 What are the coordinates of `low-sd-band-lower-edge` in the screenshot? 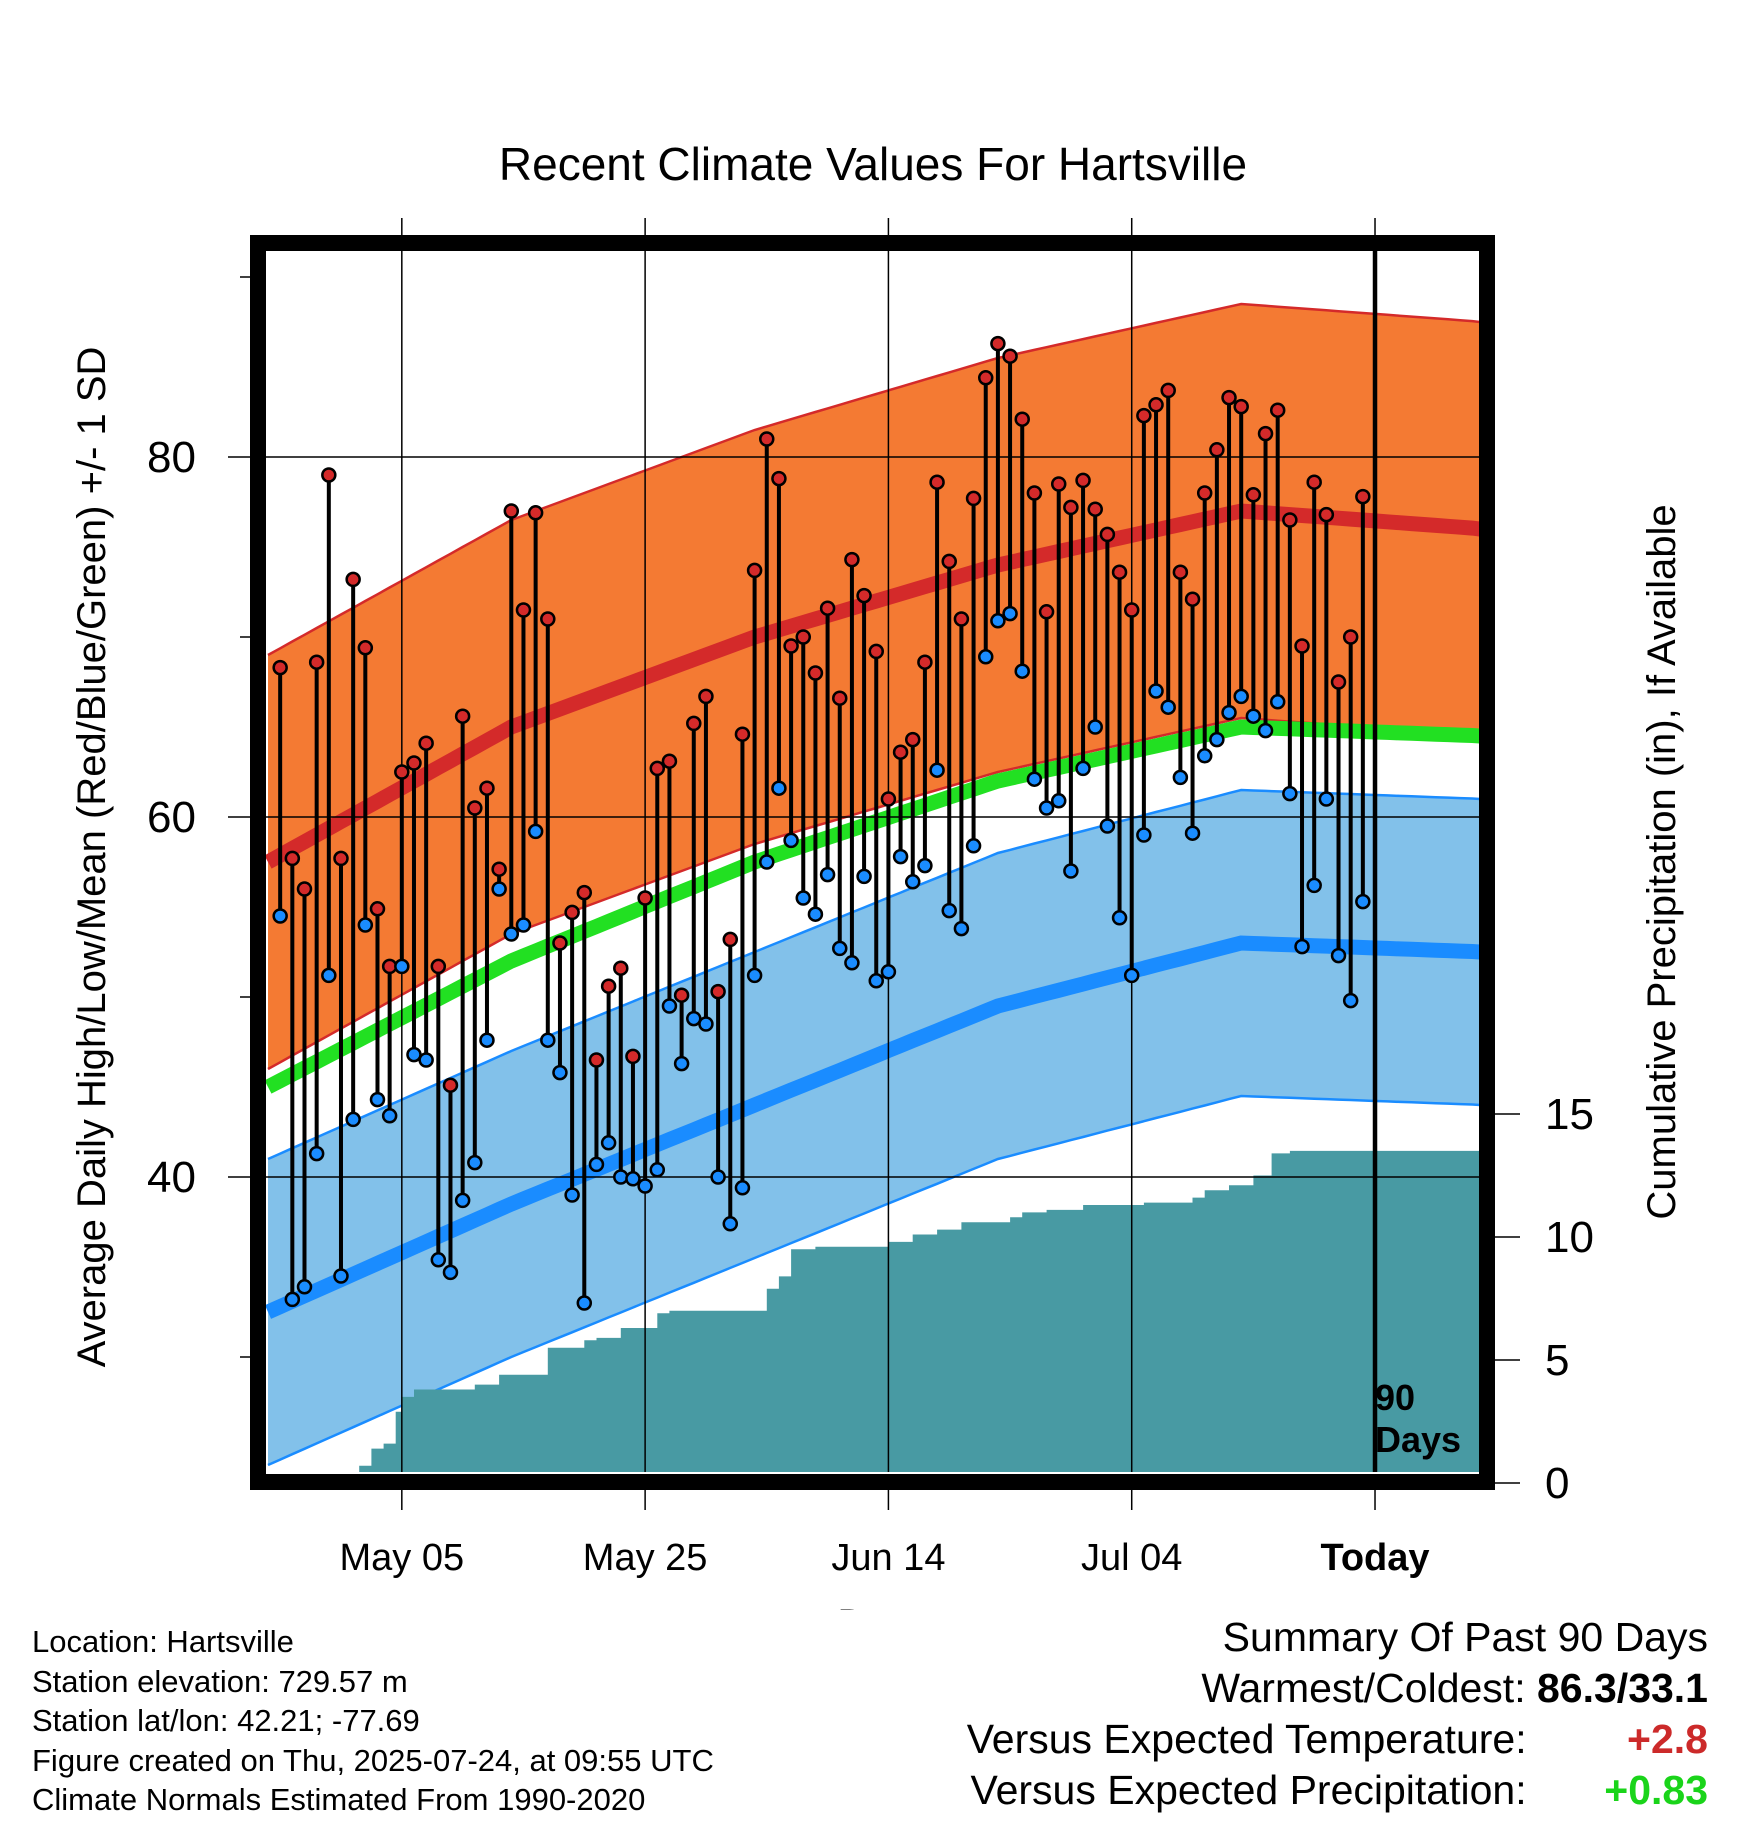 It's located at (873, 1280).